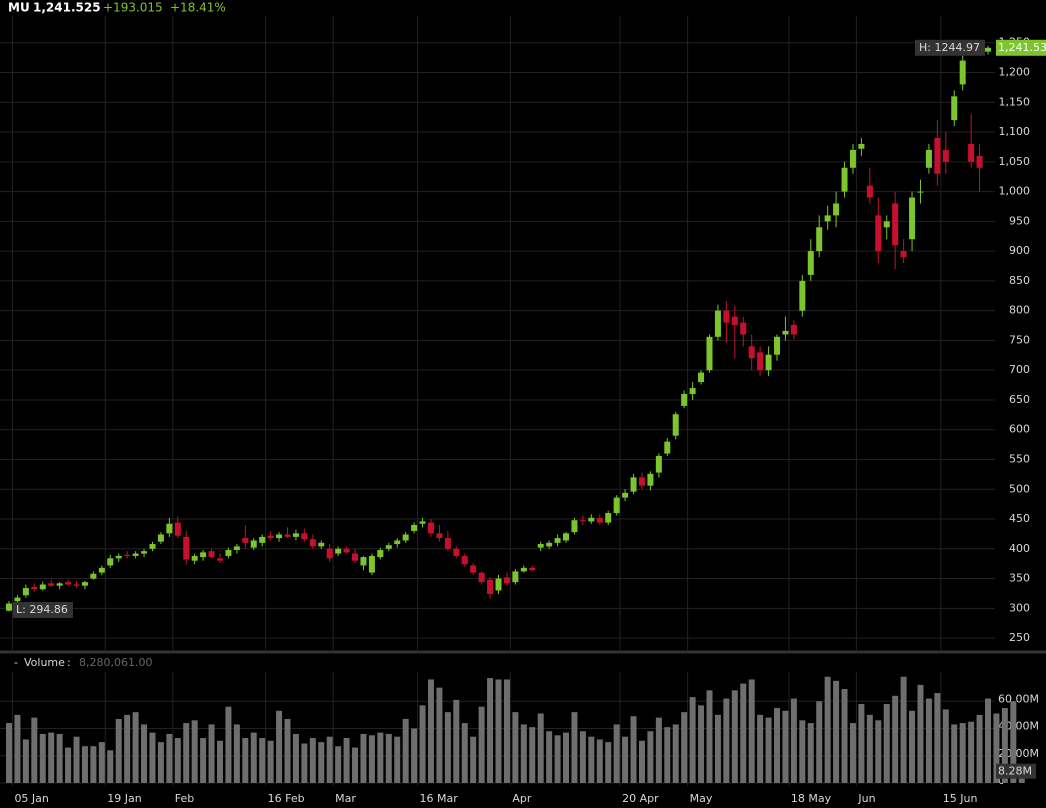 This screenshot has height=808, width=1046. Describe the element at coordinates (1019, 518) in the screenshot. I see `y-tick-label: 450` at that location.